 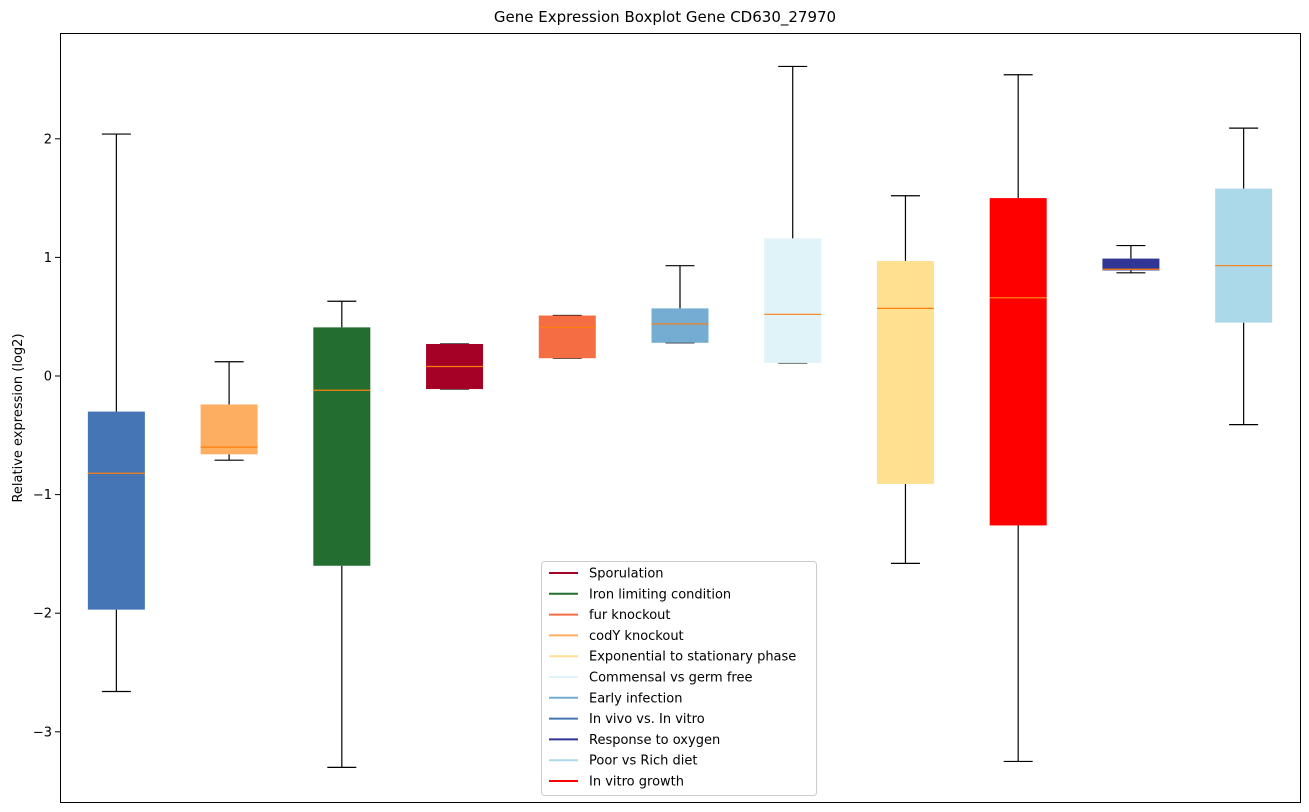 I want to click on legend-item: Sporulation, so click(x=606, y=574).